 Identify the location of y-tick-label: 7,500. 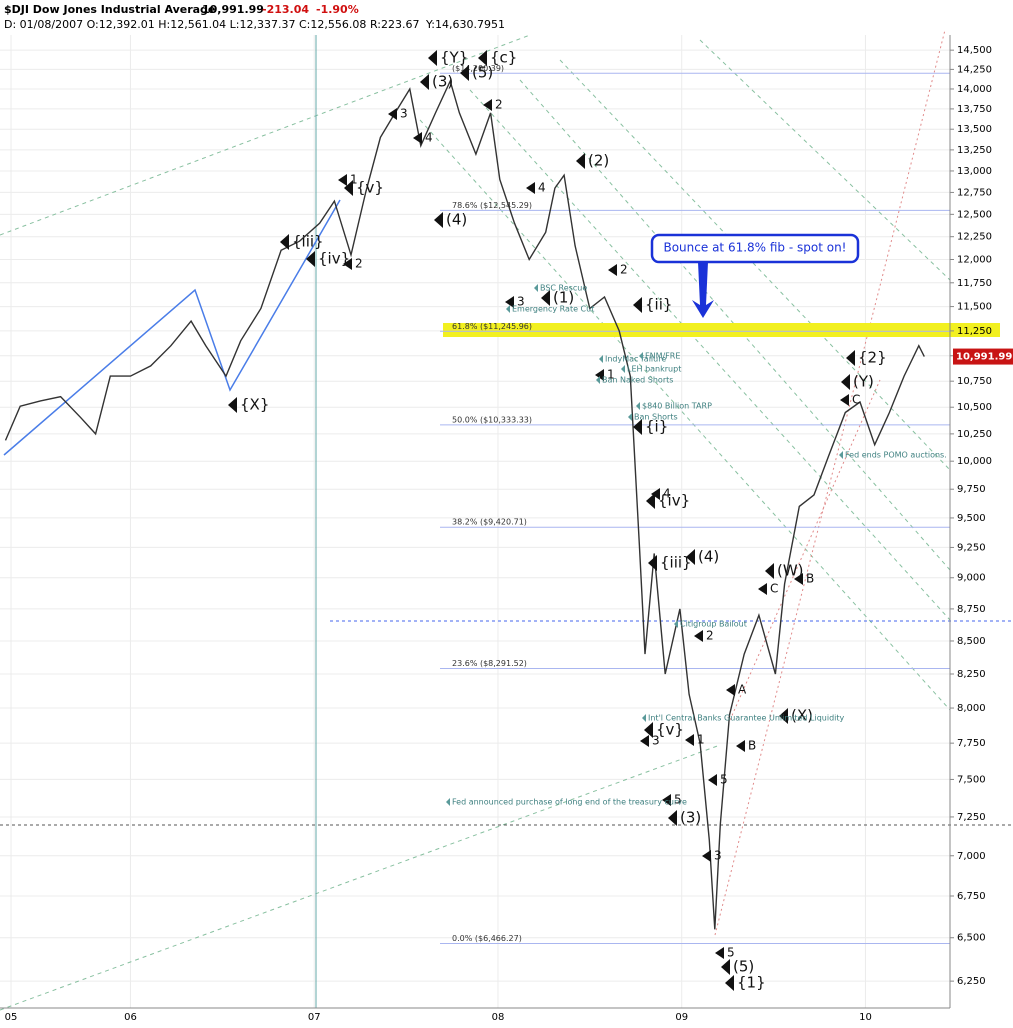
(971, 779).